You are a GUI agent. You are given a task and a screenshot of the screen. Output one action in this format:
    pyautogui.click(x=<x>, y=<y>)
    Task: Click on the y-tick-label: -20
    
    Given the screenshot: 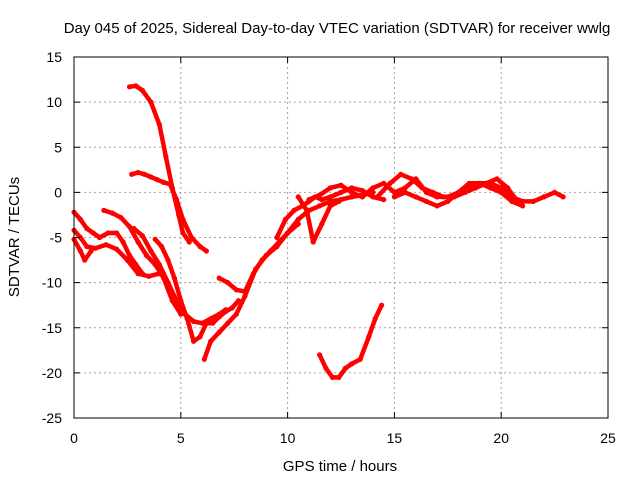 What is the action you would take?
    pyautogui.click(x=52, y=373)
    